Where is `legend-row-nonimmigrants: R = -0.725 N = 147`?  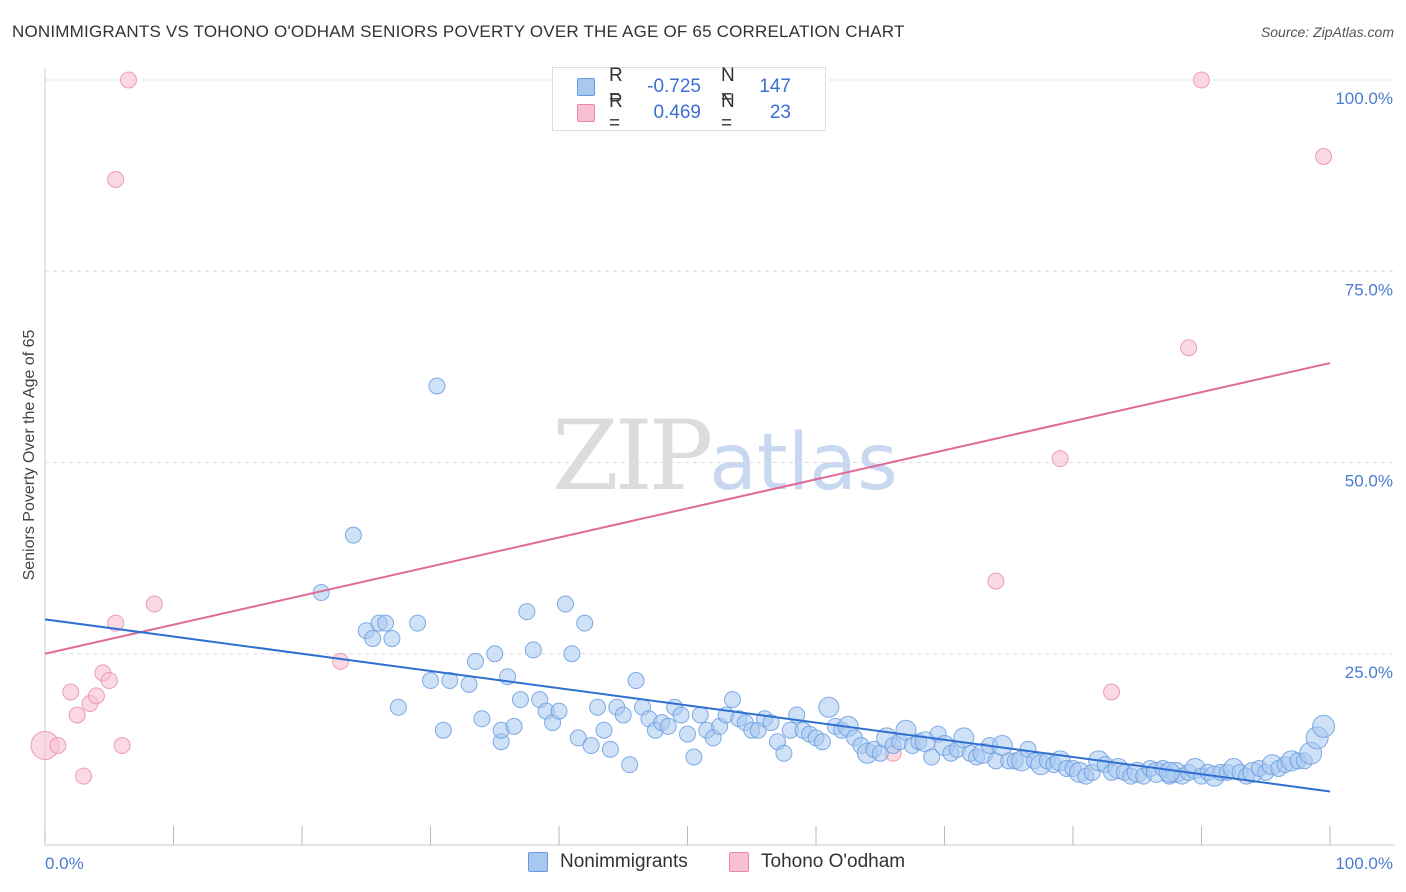 legend-row-nonimmigrants: R = -0.725 N = 147 is located at coordinates (684, 86).